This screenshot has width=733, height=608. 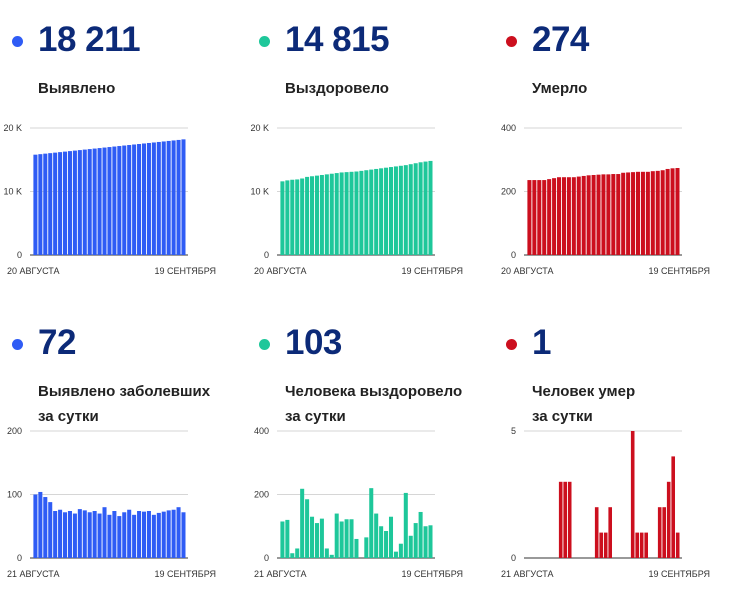 I want to click on y-tick-label: 20 K, so click(x=259, y=128).